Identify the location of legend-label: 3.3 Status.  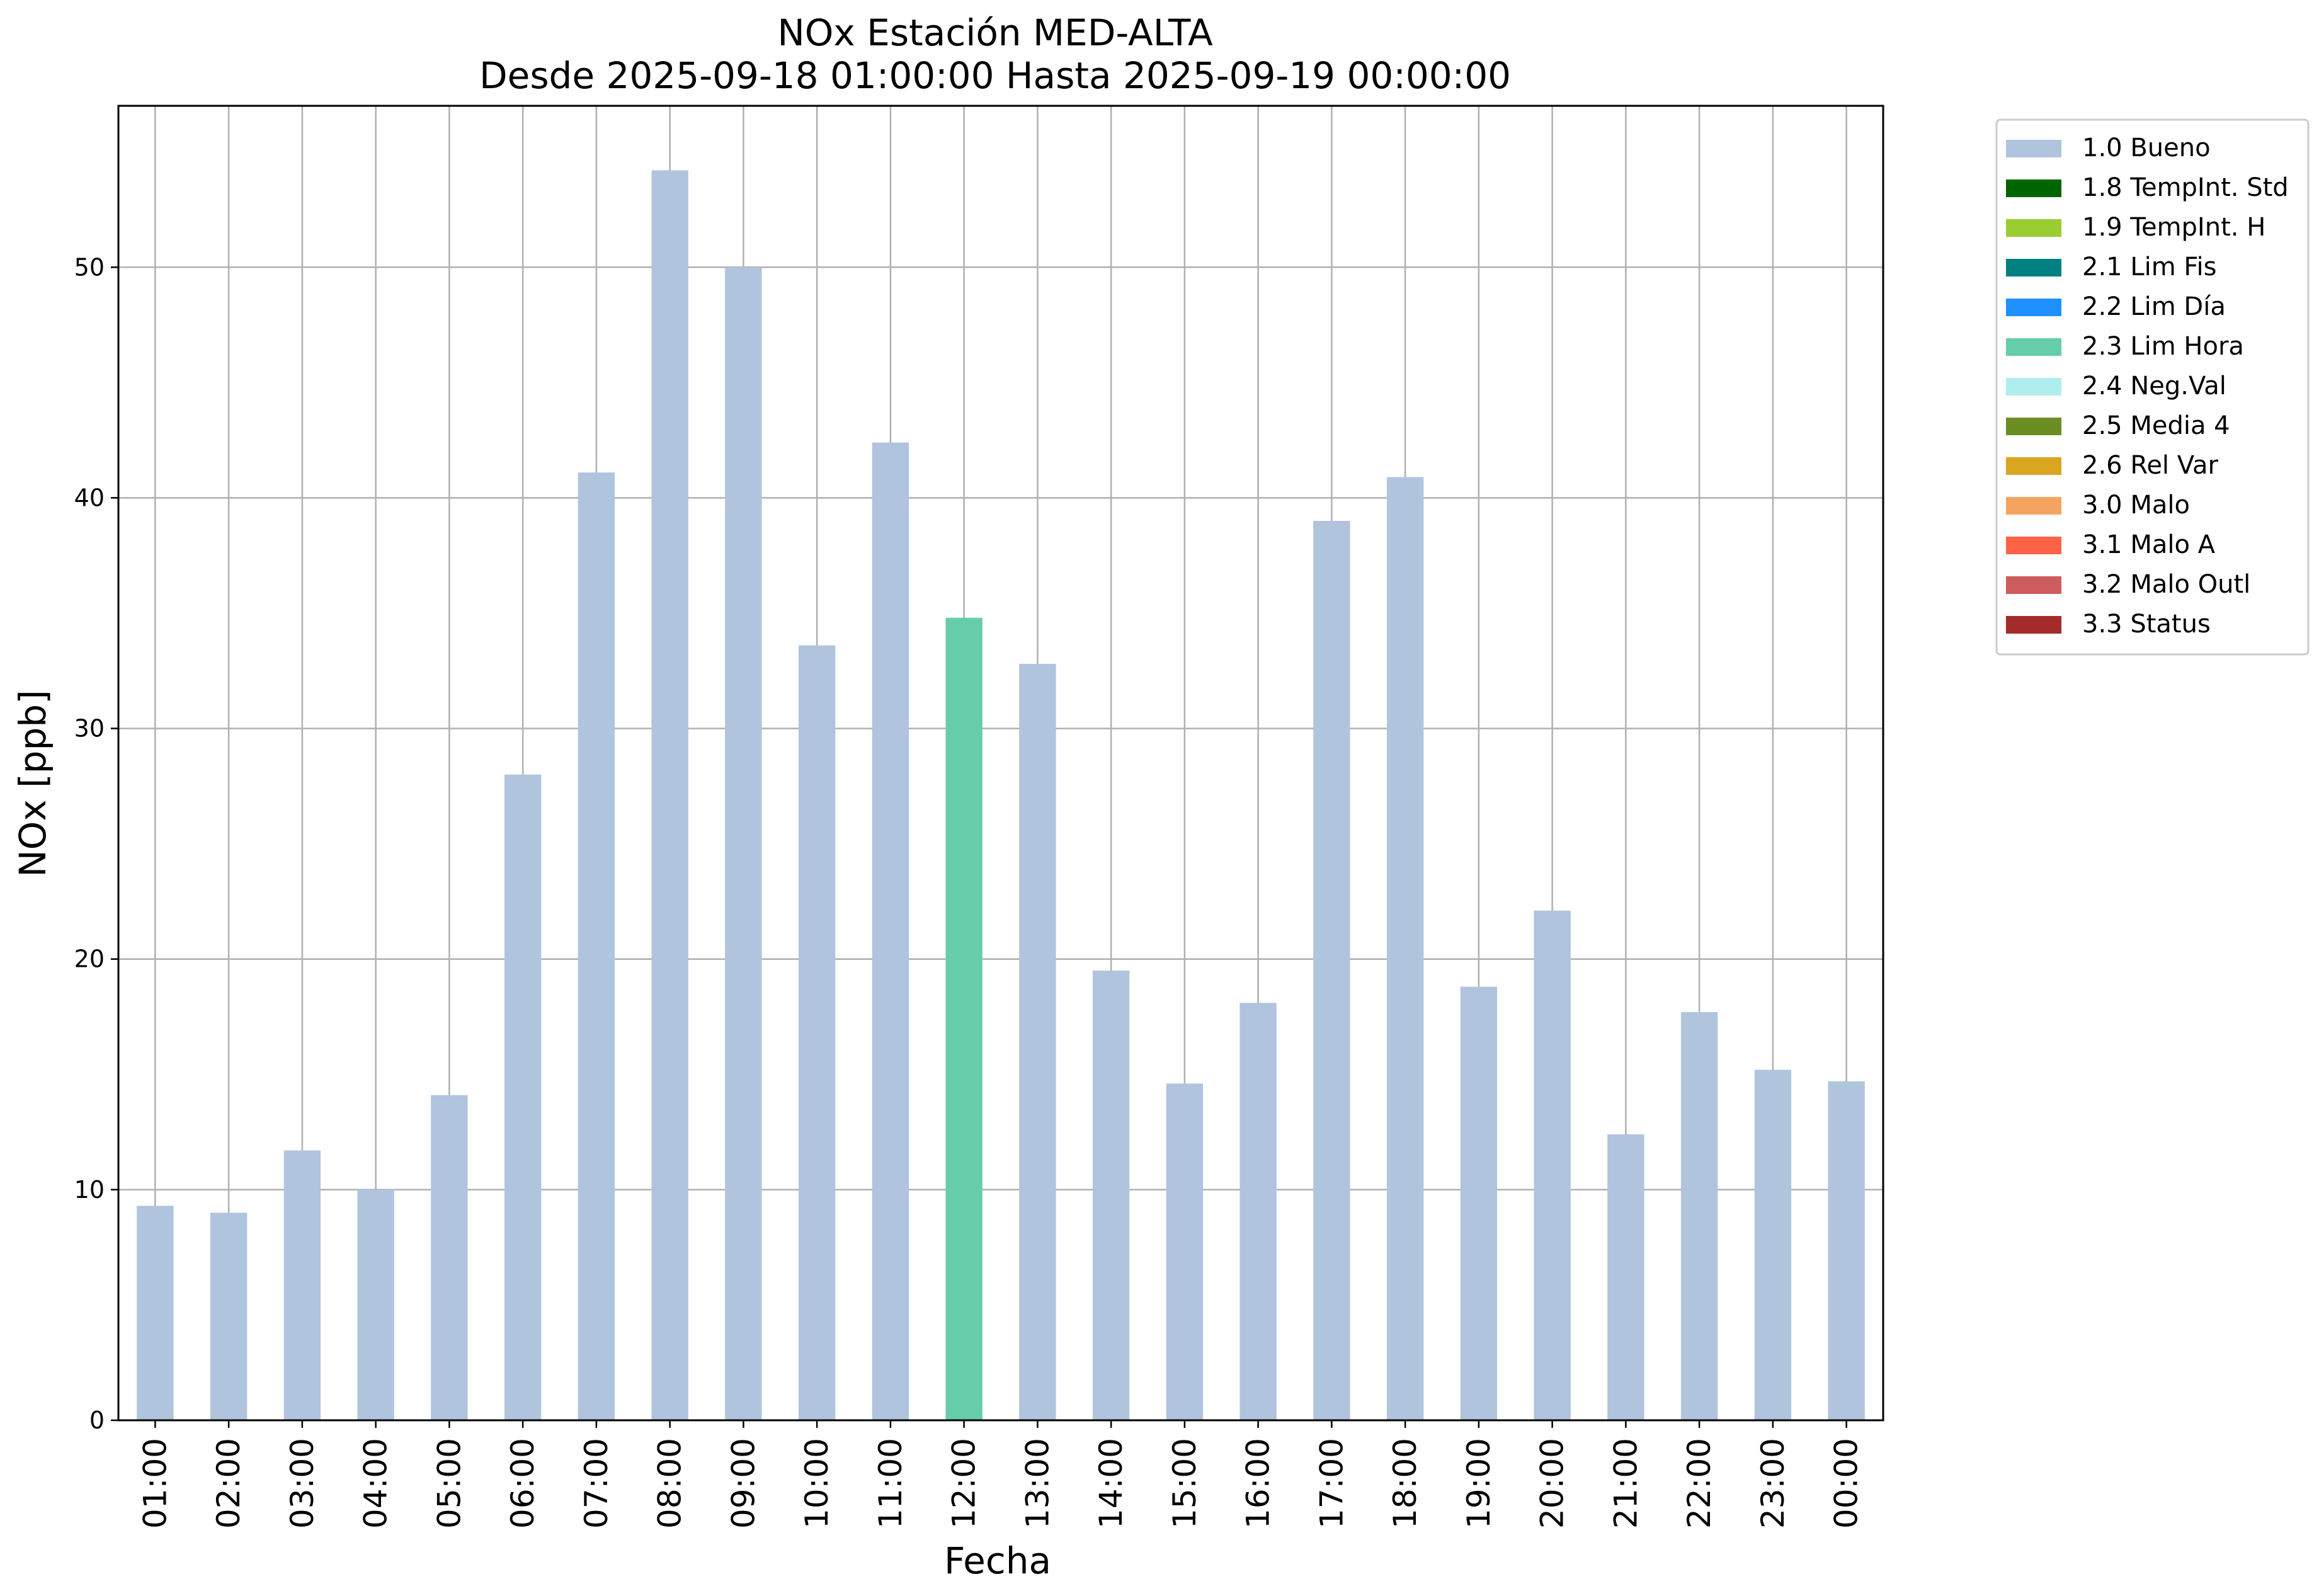
(2146, 624).